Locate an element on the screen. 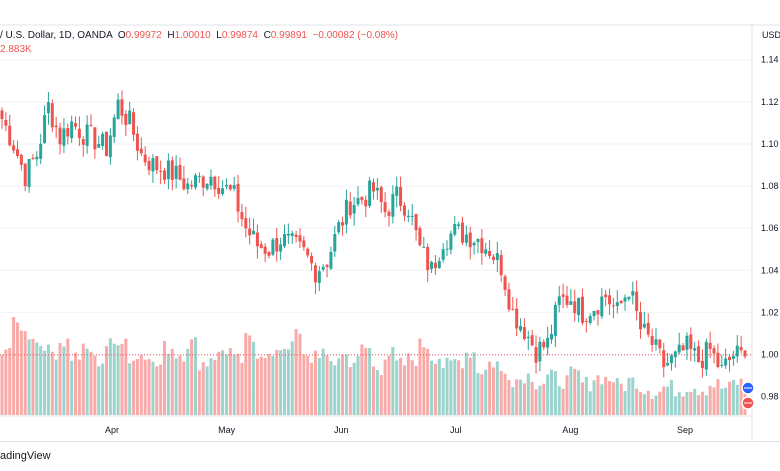  change-value: −0.00082 (−0.08%) is located at coordinates (355, 35).